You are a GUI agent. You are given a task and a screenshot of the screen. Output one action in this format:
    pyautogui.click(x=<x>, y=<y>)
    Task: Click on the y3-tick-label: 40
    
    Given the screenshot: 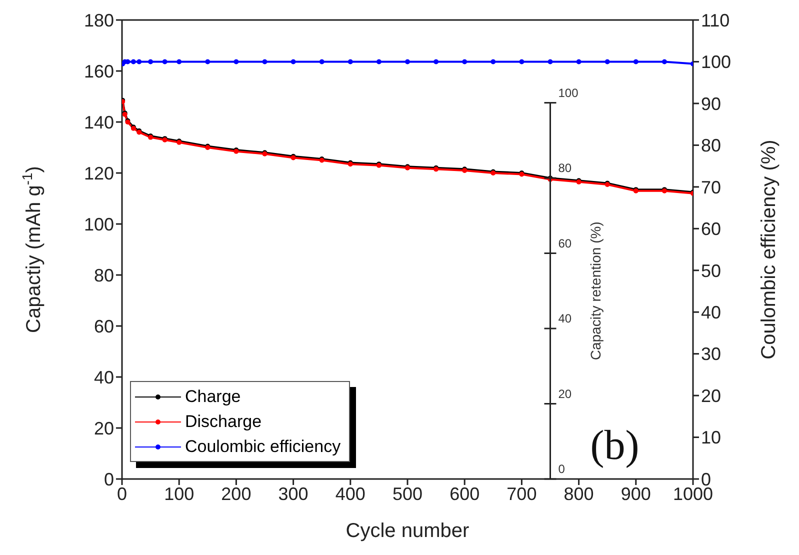 What is the action you would take?
    pyautogui.click(x=565, y=319)
    